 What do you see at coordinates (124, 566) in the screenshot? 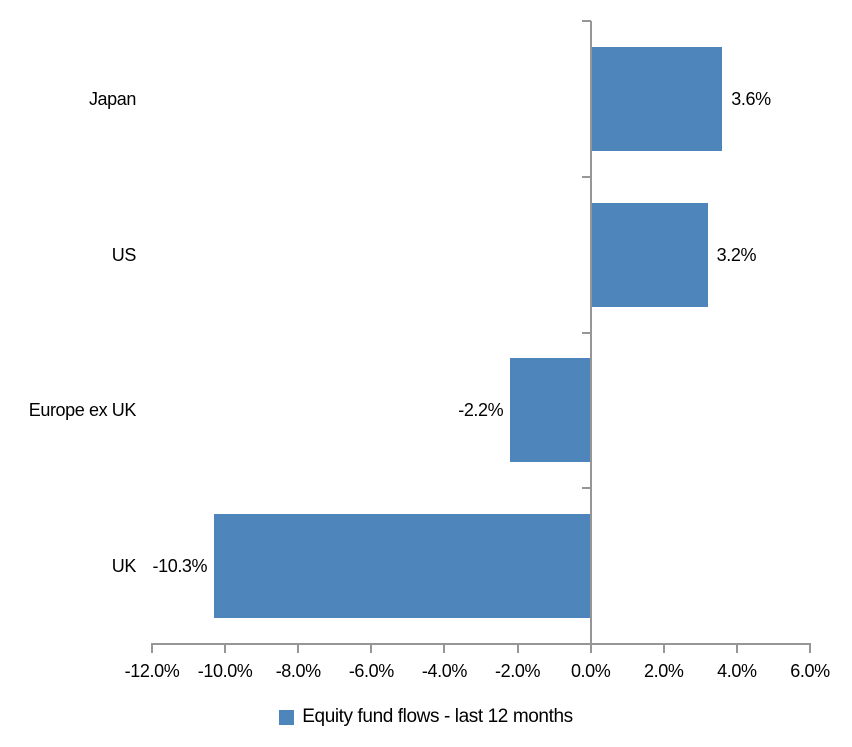
I see `category-label: UK` at bounding box center [124, 566].